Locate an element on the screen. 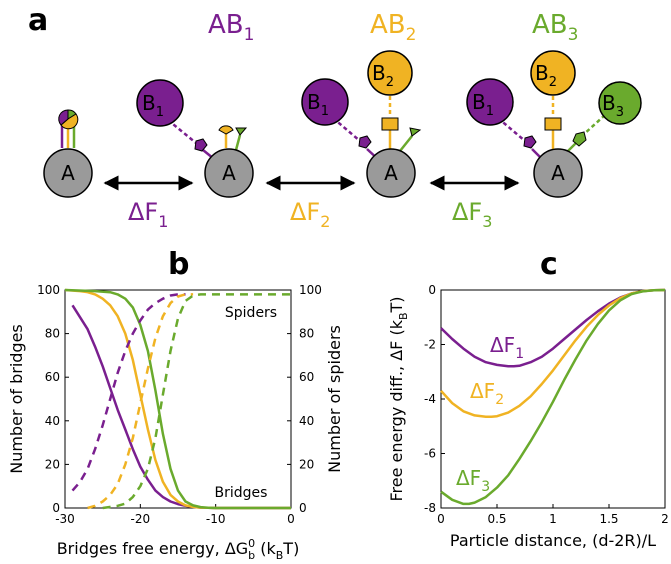  state-ab2: B1 B2 A is located at coordinates (361, 124).